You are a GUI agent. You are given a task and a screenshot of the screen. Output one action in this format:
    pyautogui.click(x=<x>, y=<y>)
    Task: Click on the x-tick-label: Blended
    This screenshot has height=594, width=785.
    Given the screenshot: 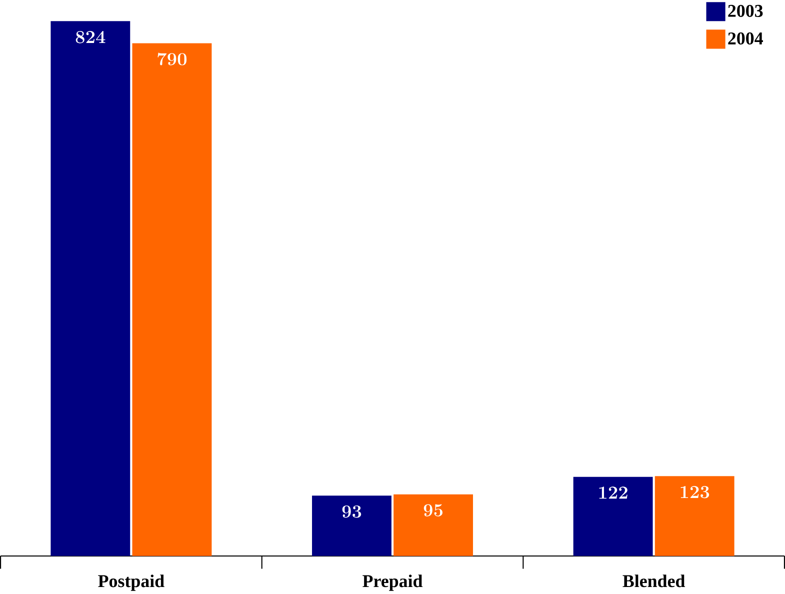 What is the action you would take?
    pyautogui.click(x=654, y=581)
    